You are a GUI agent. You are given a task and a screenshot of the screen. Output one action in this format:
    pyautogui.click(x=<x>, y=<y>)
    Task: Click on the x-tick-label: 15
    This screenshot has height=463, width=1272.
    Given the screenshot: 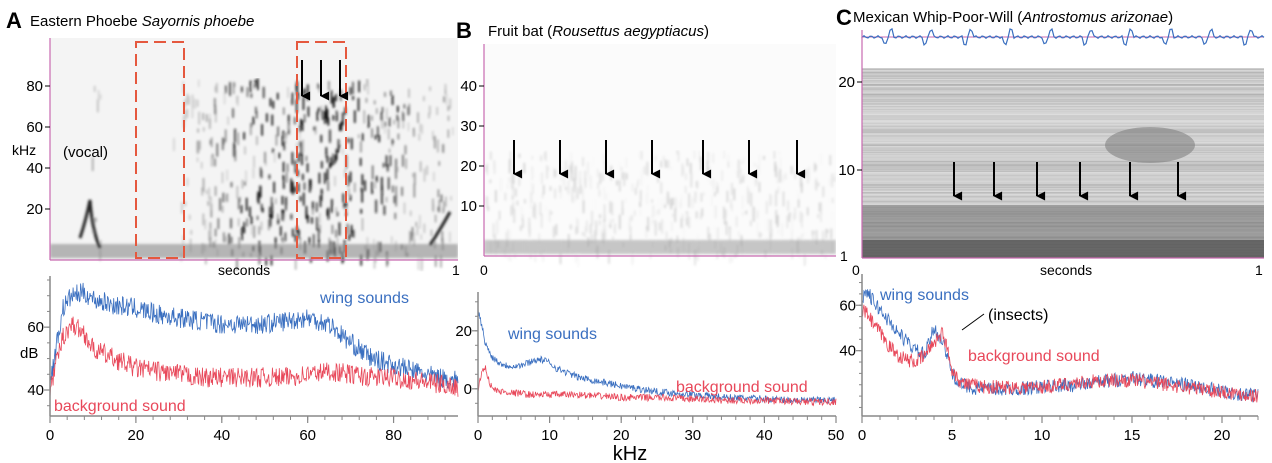 What is the action you would take?
    pyautogui.click(x=1132, y=435)
    